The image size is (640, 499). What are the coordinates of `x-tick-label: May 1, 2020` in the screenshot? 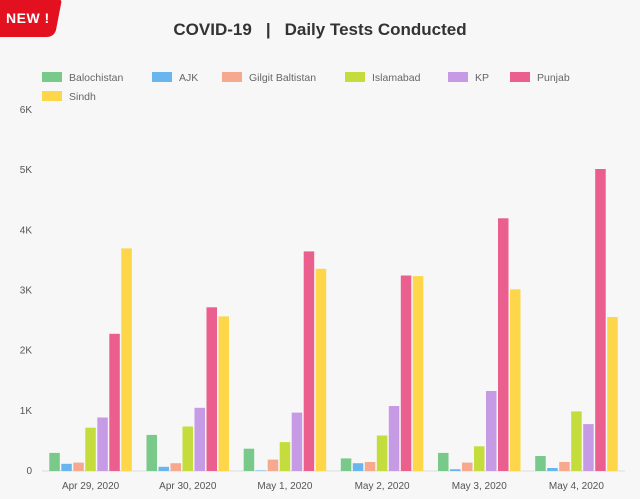 It's located at (284, 486).